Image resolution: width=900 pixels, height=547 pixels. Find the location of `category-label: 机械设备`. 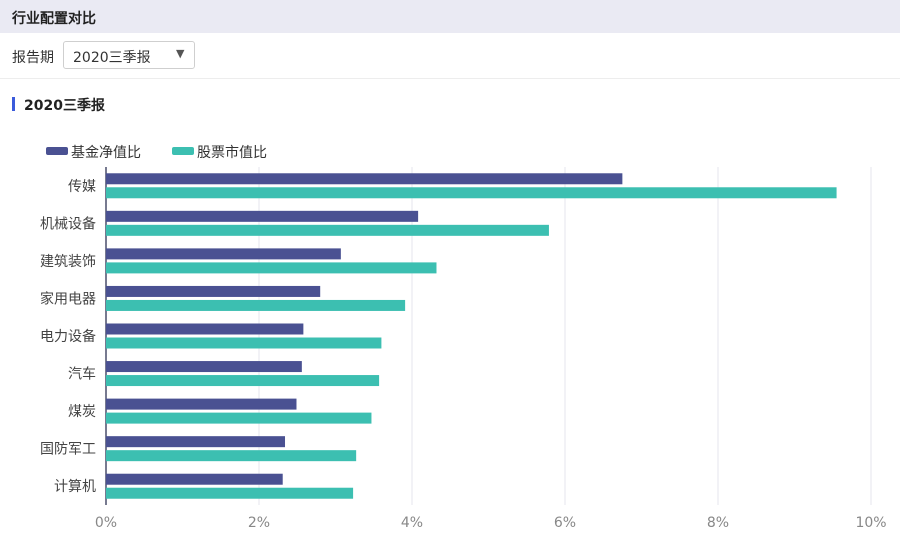

category-label: 机械设备 is located at coordinates (68, 223).